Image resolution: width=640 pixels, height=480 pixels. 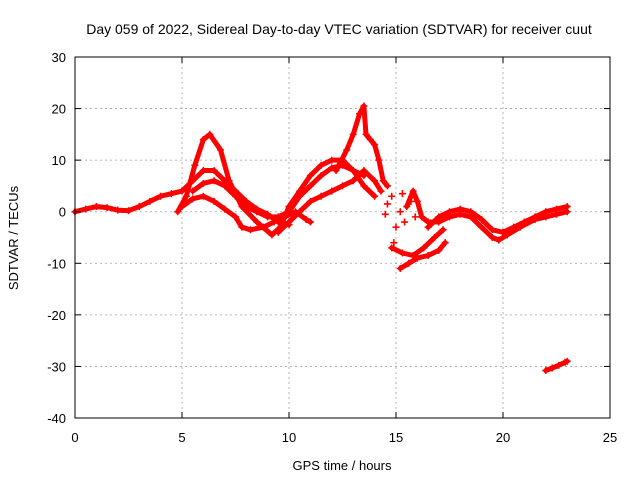 I want to click on x-tick-label: 15, so click(x=396, y=437).